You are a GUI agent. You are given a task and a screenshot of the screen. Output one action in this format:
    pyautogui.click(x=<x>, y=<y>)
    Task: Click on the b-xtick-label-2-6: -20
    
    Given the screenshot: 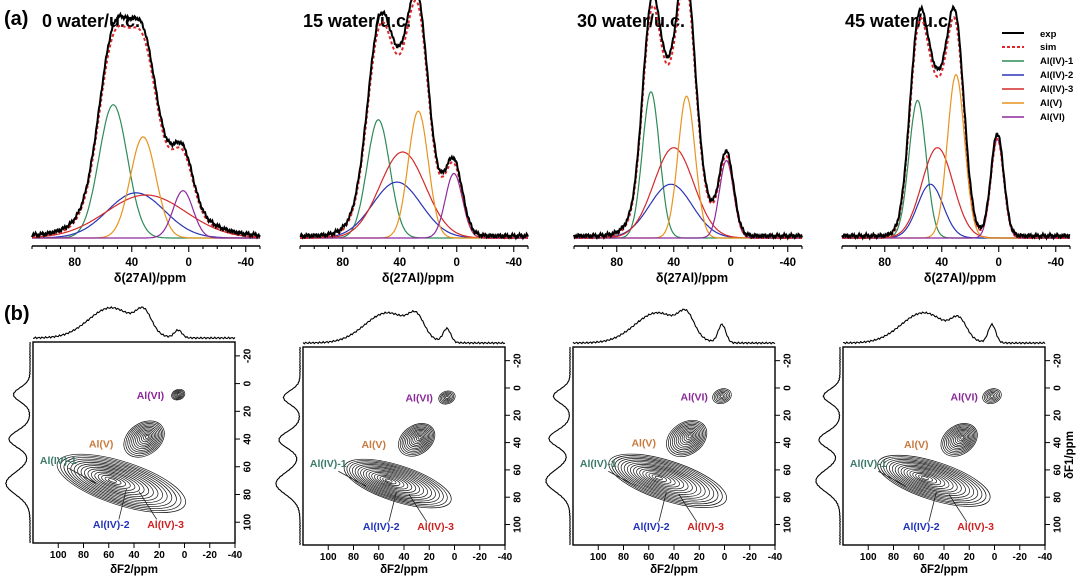 What is the action you would take?
    pyautogui.click(x=750, y=557)
    